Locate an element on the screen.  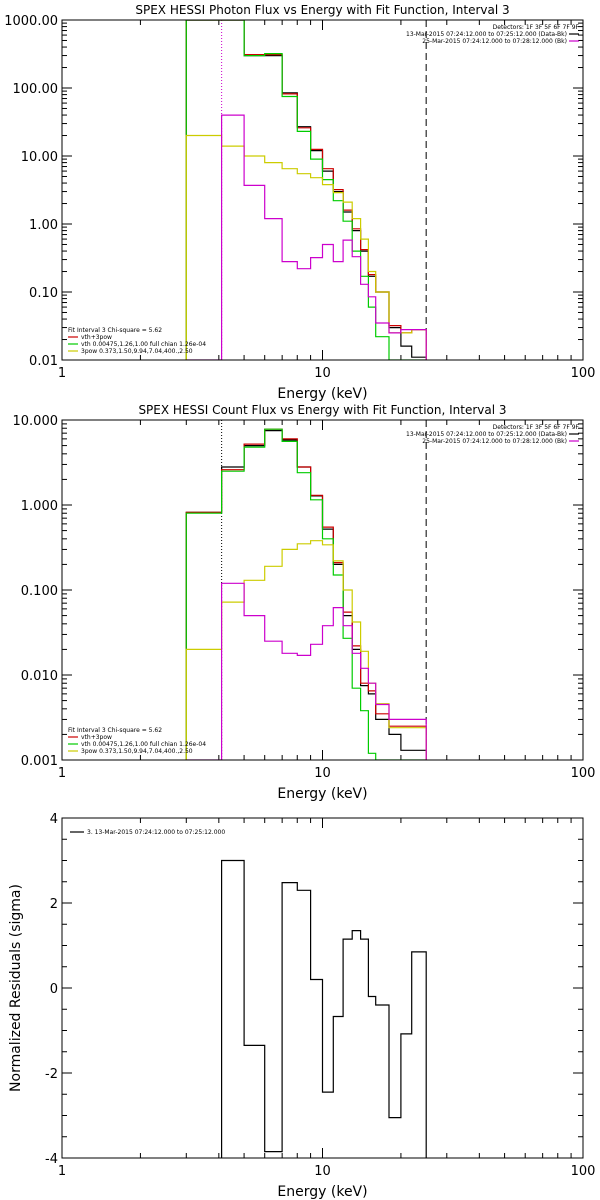
y-tick-label: 0.10 is located at coordinates (43, 293).